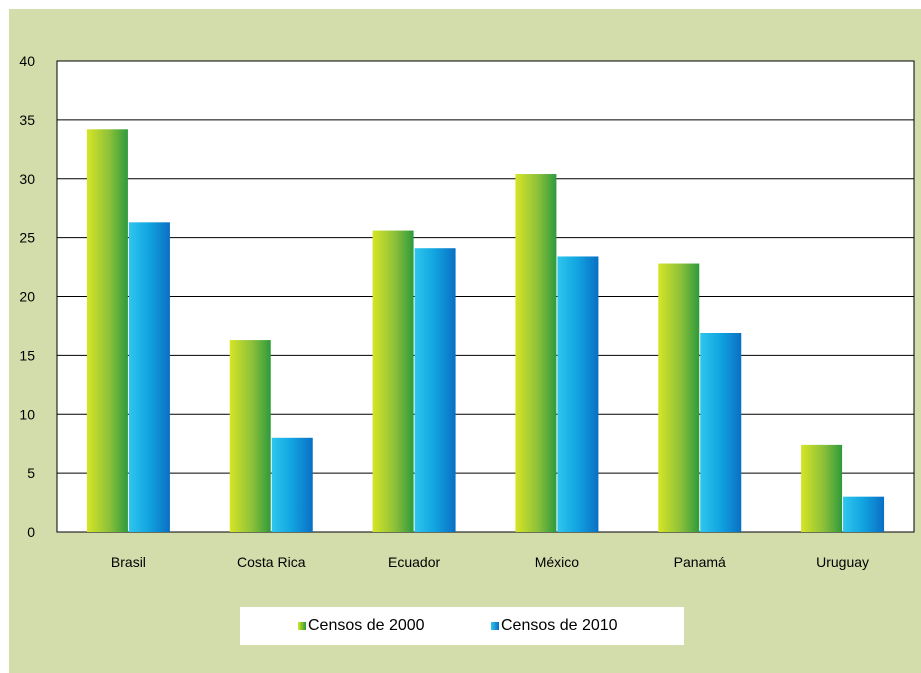 The height and width of the screenshot is (673, 921). What do you see at coordinates (302, 626) in the screenshot?
I see `legend-swatch-2000` at bounding box center [302, 626].